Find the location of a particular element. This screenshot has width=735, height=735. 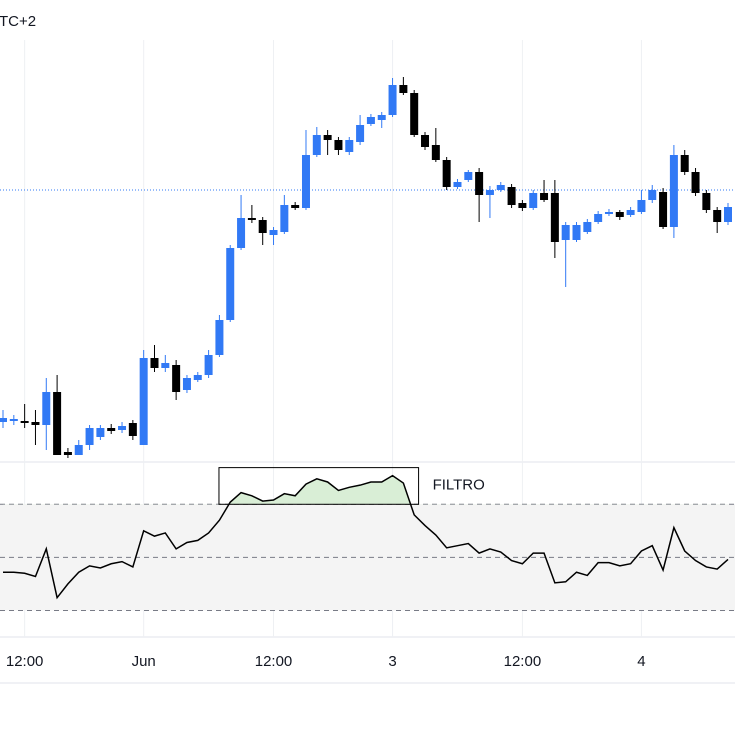

x-tick-label: Jun is located at coordinates (144, 661).